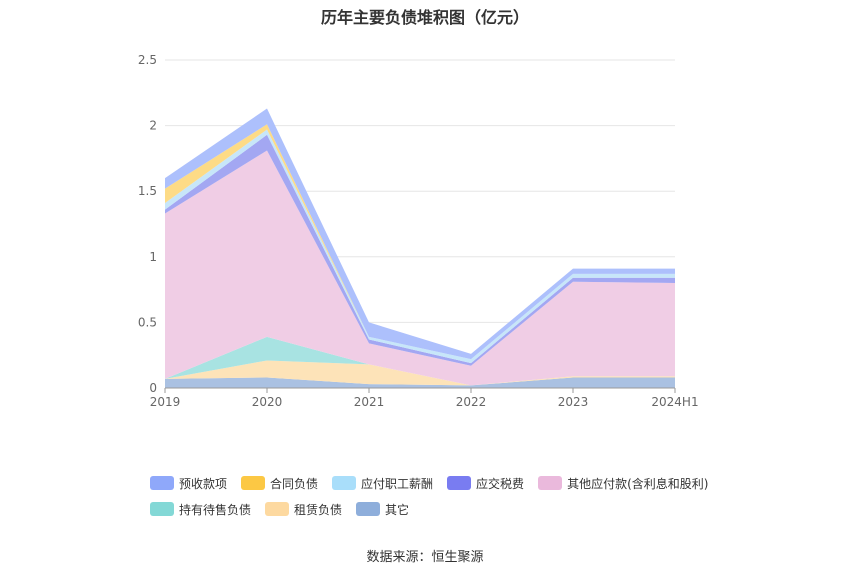 The height and width of the screenshot is (575, 850). I want to click on legend-item: 持有待售负债, so click(200, 509).